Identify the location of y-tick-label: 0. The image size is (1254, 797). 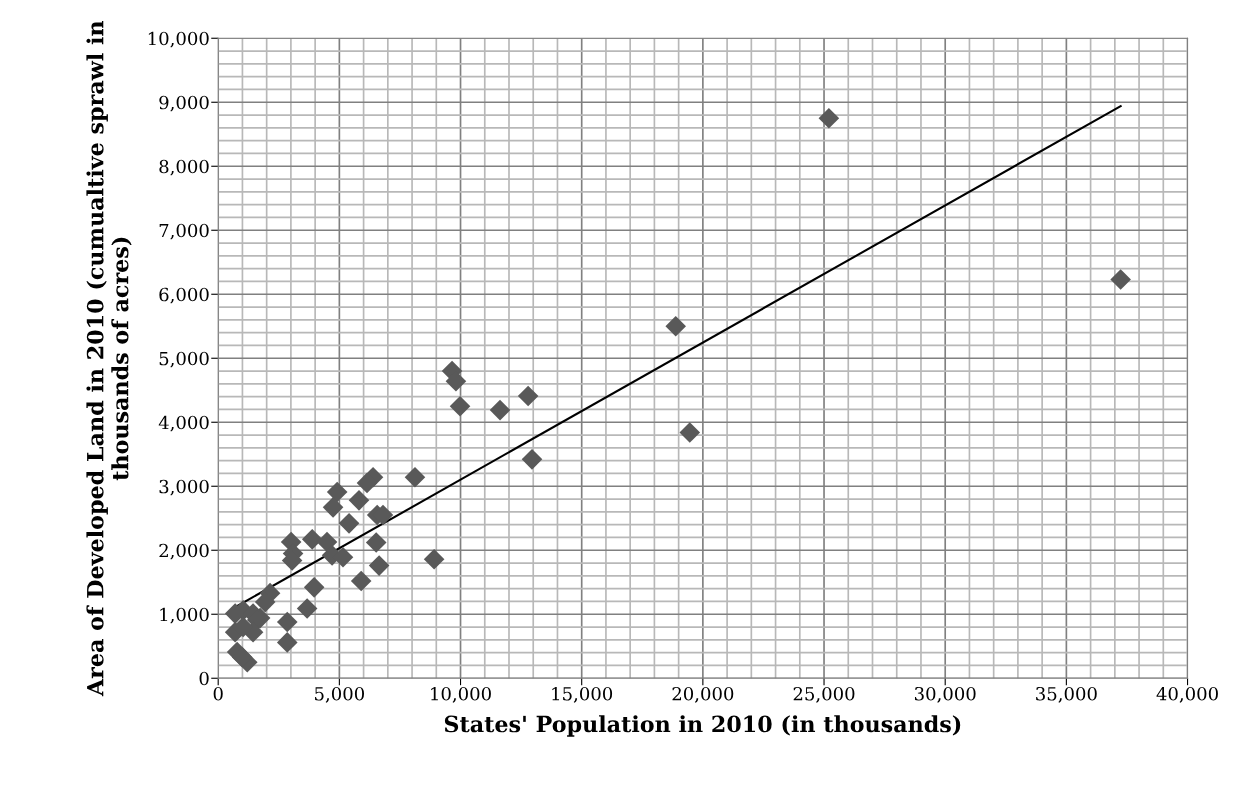
(204, 678).